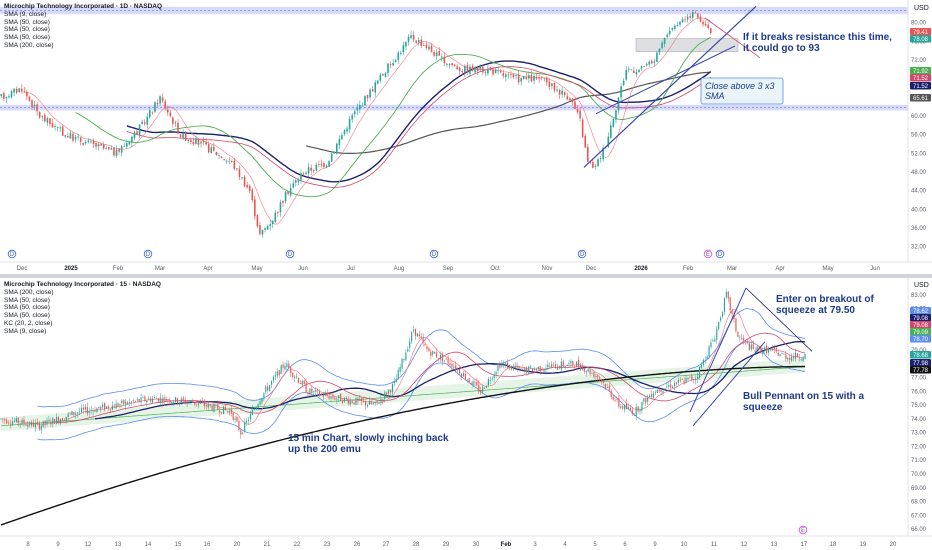  What do you see at coordinates (919, 434) in the screenshot?
I see `intraday-y-tick: 73.00` at bounding box center [919, 434].